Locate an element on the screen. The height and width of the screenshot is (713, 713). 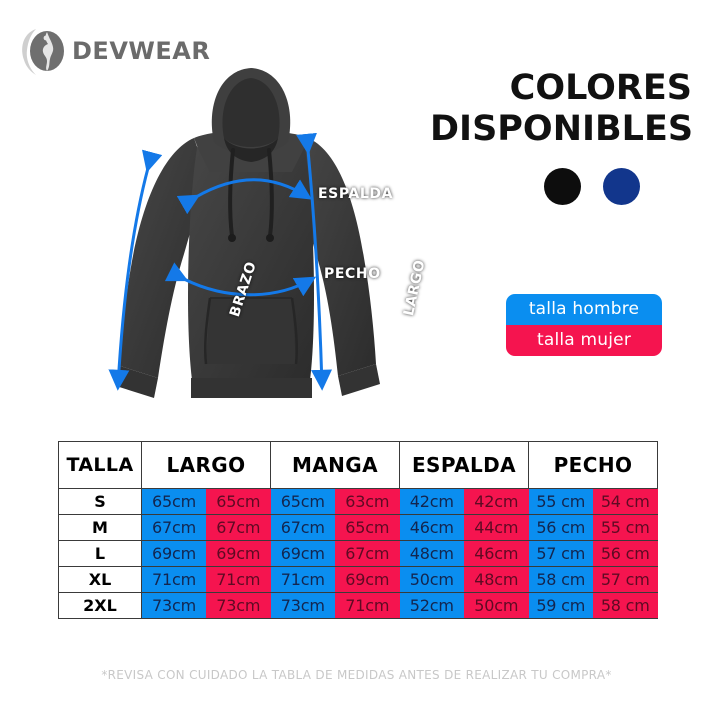
cell-largo-mujer: 65cm is located at coordinates (238, 501).